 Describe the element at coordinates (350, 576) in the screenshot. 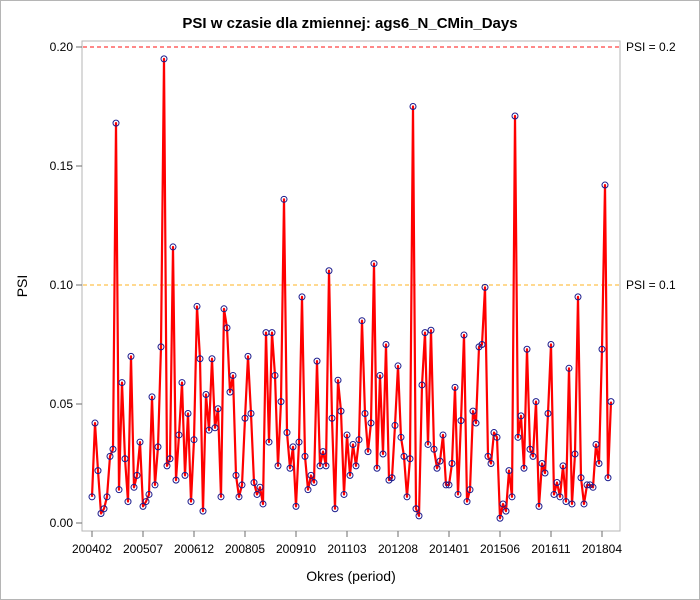

I see `x-axis-label: Okres (period)` at that location.